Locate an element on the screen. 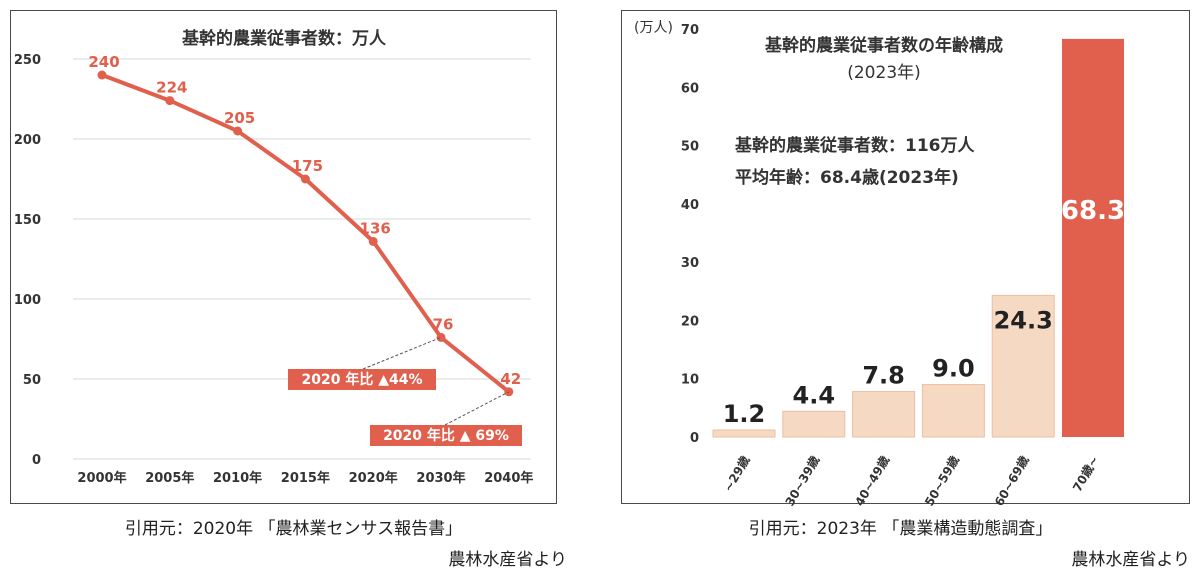 The height and width of the screenshot is (578, 1200). x-tick-label: 60~69歳 is located at coordinates (1011, 481).